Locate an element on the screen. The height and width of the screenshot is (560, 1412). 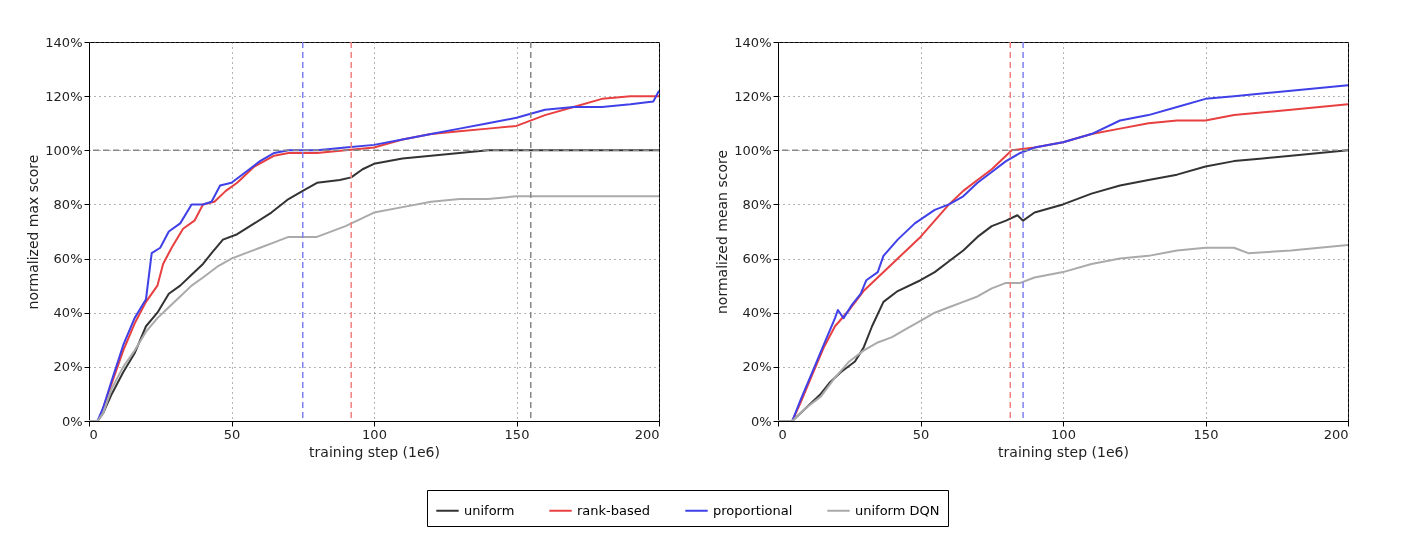
legend-label: uniform is located at coordinates (489, 510).